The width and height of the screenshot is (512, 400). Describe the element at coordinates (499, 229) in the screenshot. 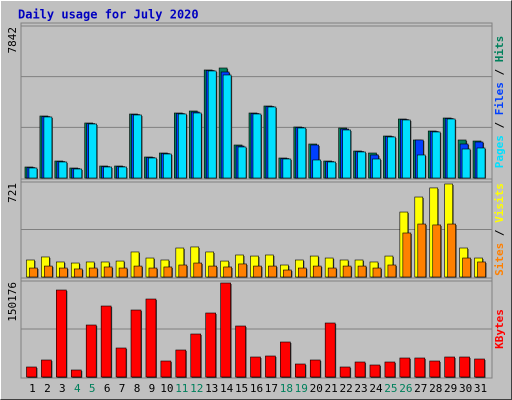

I see `legend: Sites / Visits` at that location.